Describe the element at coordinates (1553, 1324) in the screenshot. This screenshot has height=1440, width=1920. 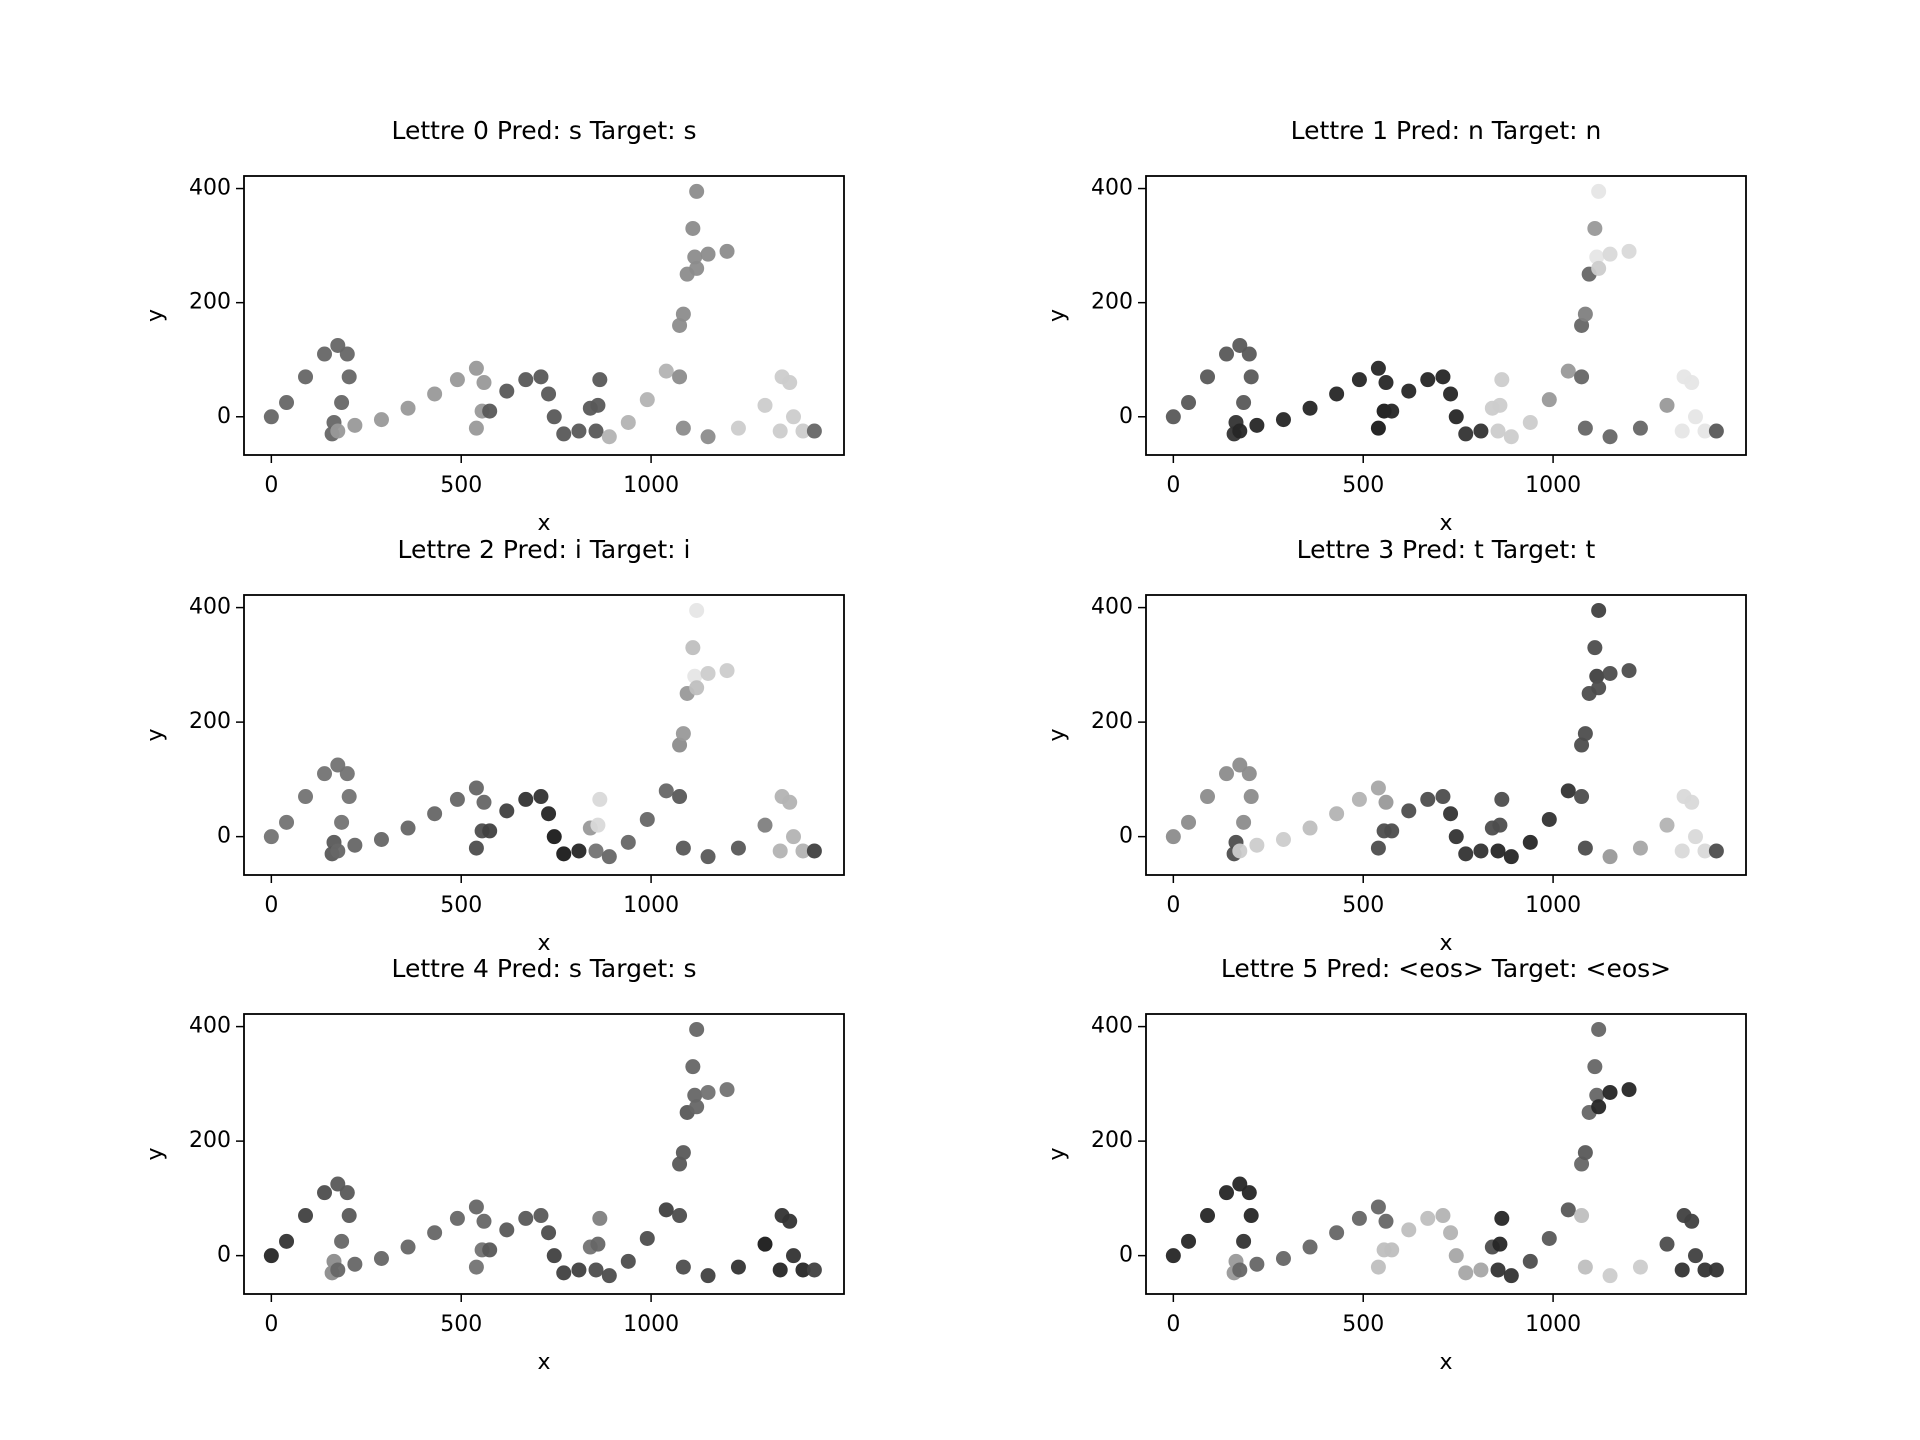
I see `x-tick-label: 1000` at that location.